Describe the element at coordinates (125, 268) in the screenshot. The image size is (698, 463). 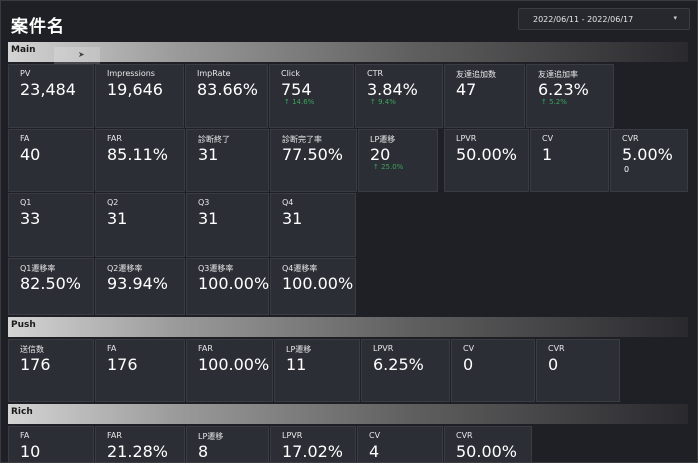
I see `metric-label: Q2遷移率` at that location.